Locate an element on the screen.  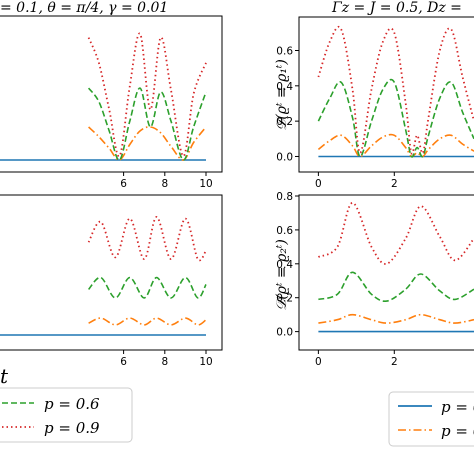
legend-label-p09: p = 0.9 is located at coordinates (72, 428).